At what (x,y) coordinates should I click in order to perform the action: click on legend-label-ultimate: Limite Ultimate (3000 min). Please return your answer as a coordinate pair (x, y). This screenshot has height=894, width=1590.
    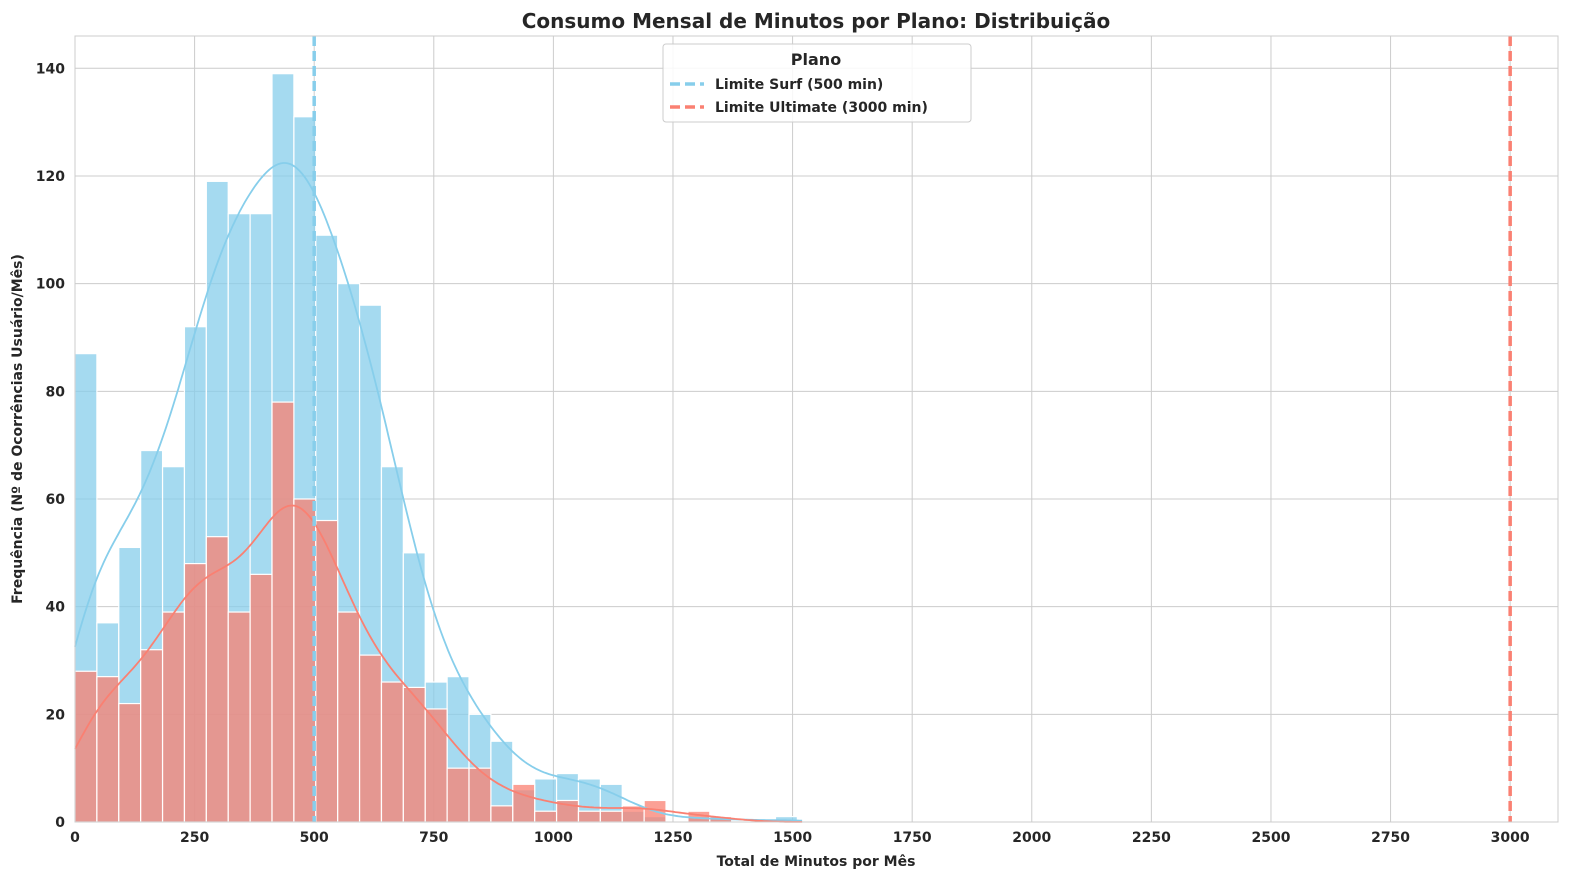
    Looking at the image, I should click on (821, 108).